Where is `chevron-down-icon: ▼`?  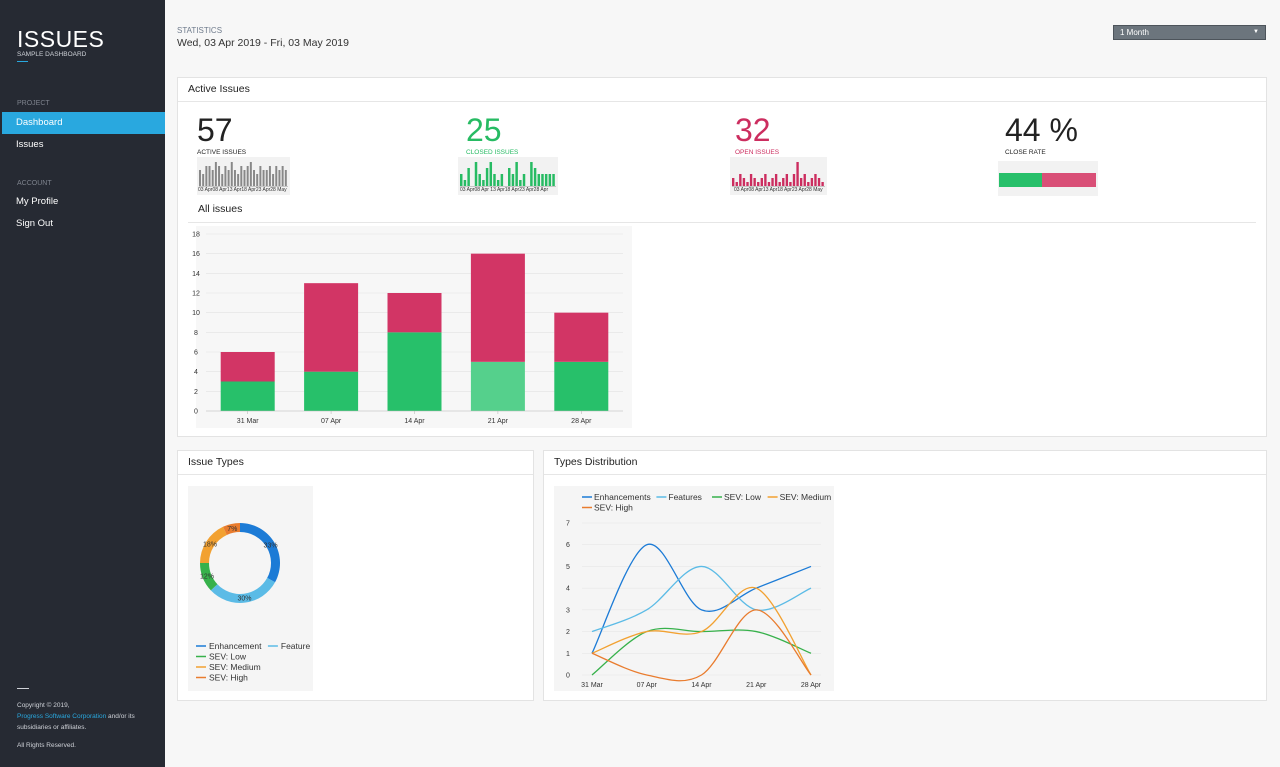 chevron-down-icon: ▼ is located at coordinates (1256, 32).